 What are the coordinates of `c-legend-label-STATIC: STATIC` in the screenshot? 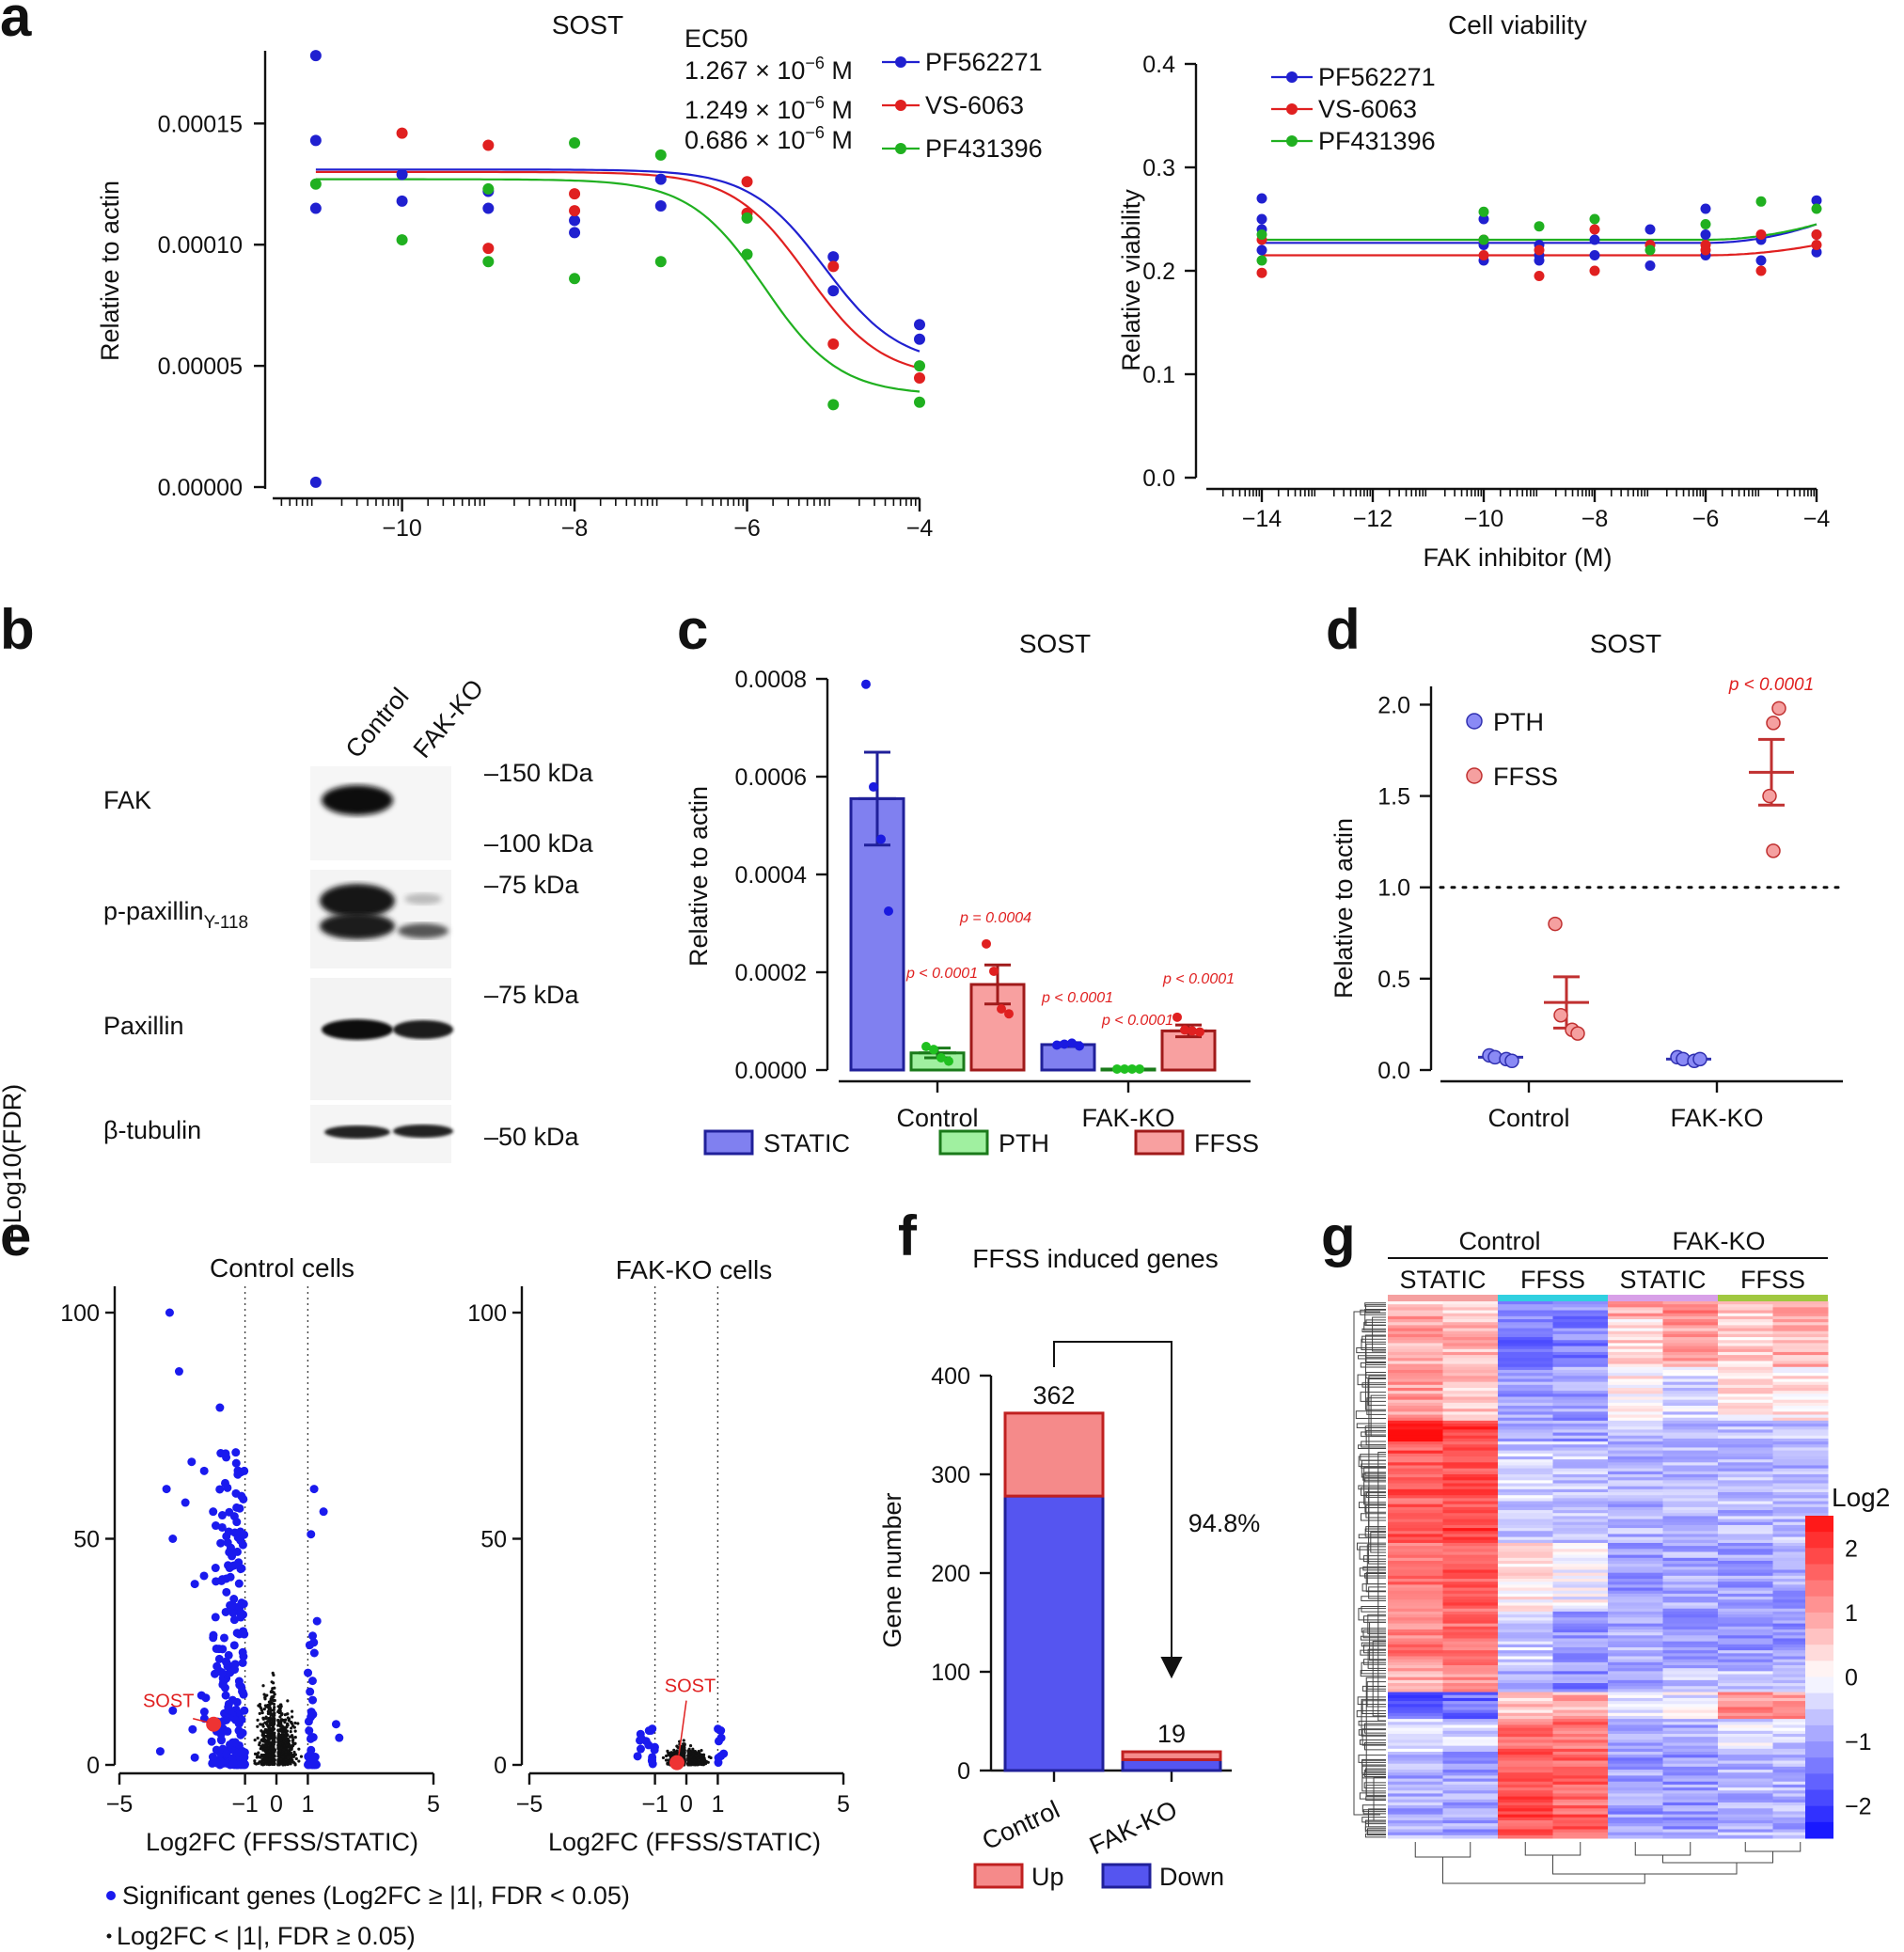 It's located at (806, 1143).